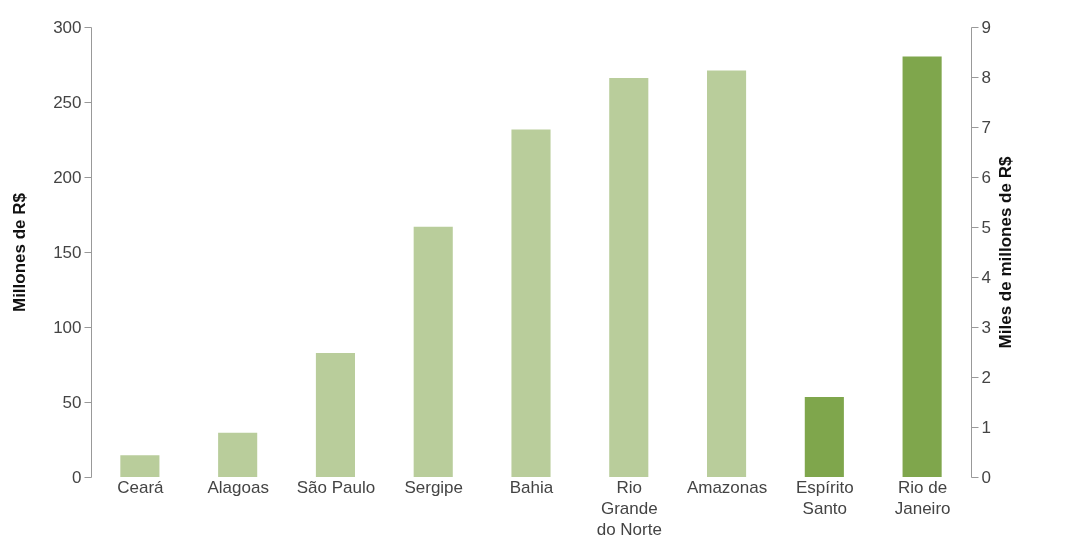 The width and height of the screenshot is (1079, 542). What do you see at coordinates (986, 327) in the screenshot?
I see `y2-tick-label: 3` at bounding box center [986, 327].